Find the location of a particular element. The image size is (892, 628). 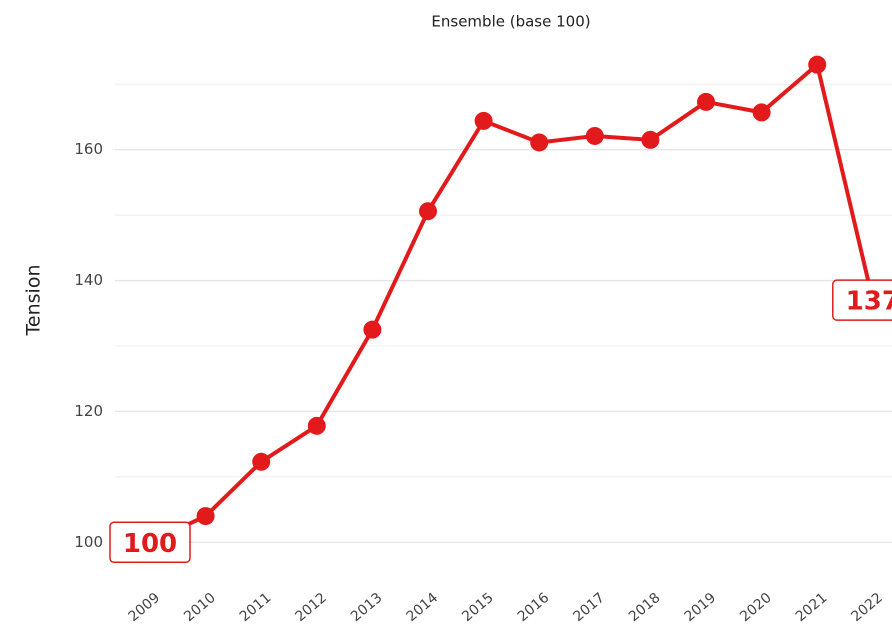

chart-title: Ensemble (base 100) is located at coordinates (510, 22).